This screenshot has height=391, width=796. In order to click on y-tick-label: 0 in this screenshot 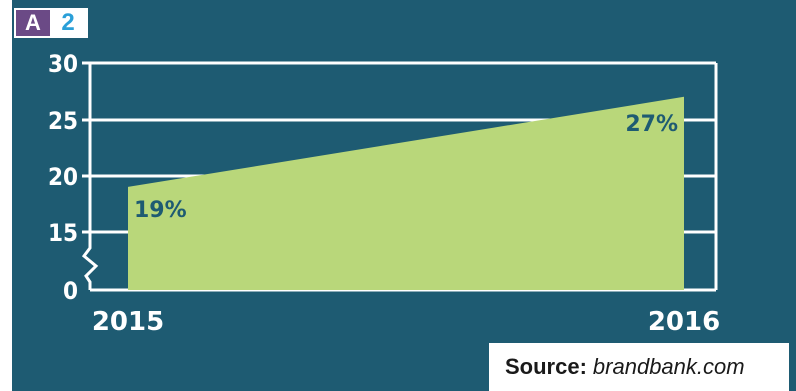, I will do `click(70, 291)`.